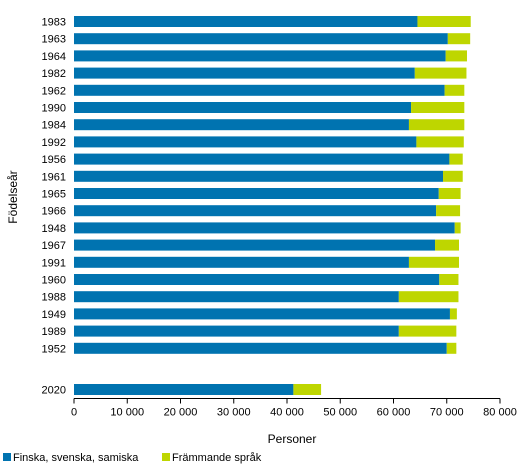 The width and height of the screenshot is (530, 473). What do you see at coordinates (76, 458) in the screenshot?
I see `legend-label-series-1: Finska, svenska, samiska` at bounding box center [76, 458].